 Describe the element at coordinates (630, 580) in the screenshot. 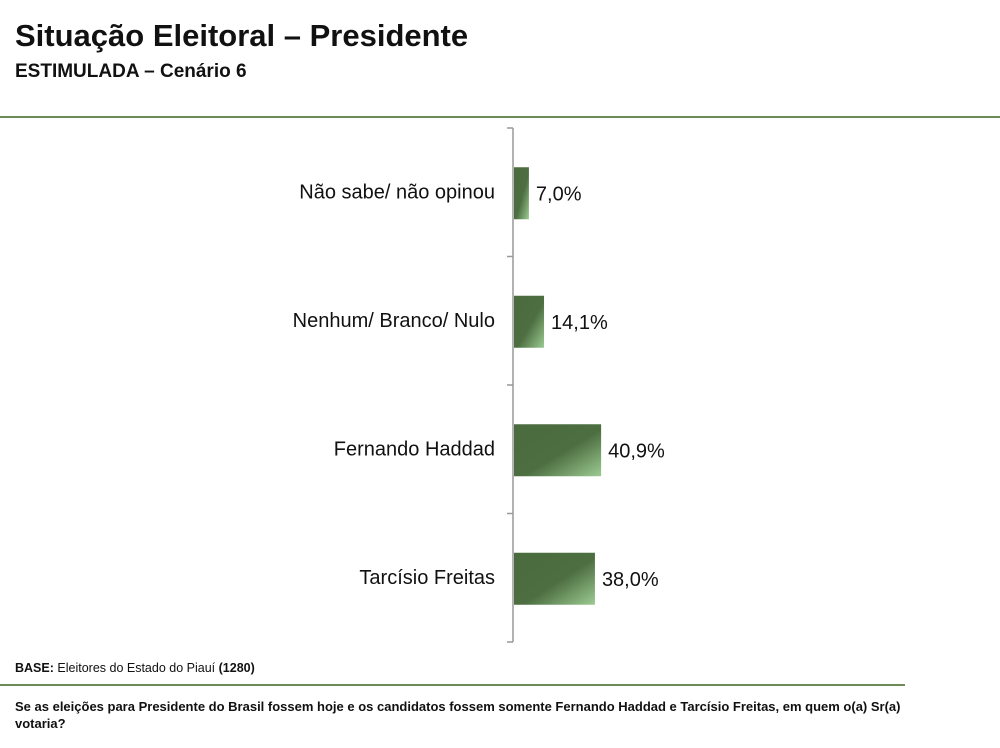

I see `data-label: 38,0%` at that location.